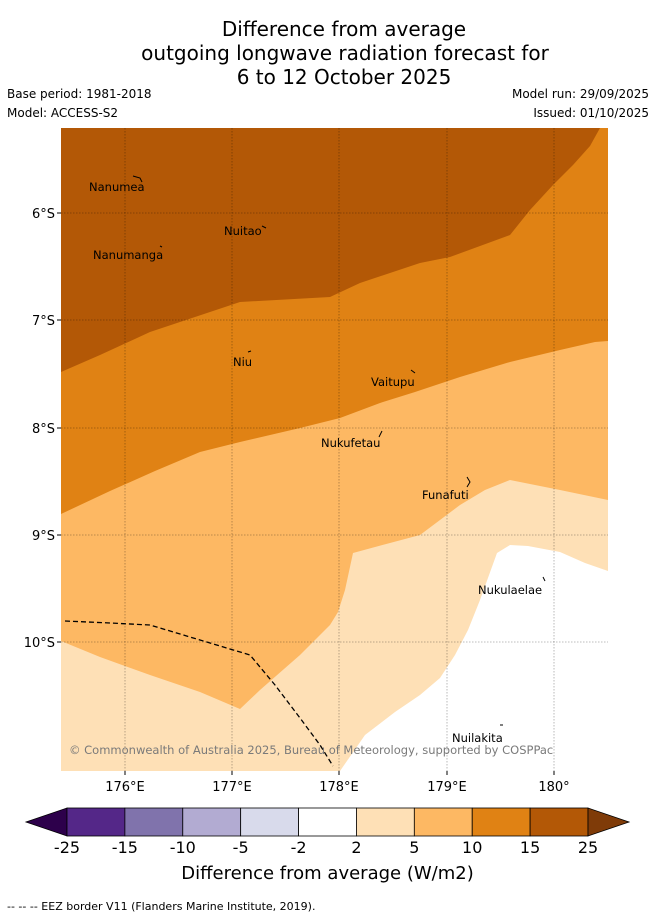  What do you see at coordinates (79, 94) in the screenshot?
I see `base-period: Base period: 1981-2018` at bounding box center [79, 94].